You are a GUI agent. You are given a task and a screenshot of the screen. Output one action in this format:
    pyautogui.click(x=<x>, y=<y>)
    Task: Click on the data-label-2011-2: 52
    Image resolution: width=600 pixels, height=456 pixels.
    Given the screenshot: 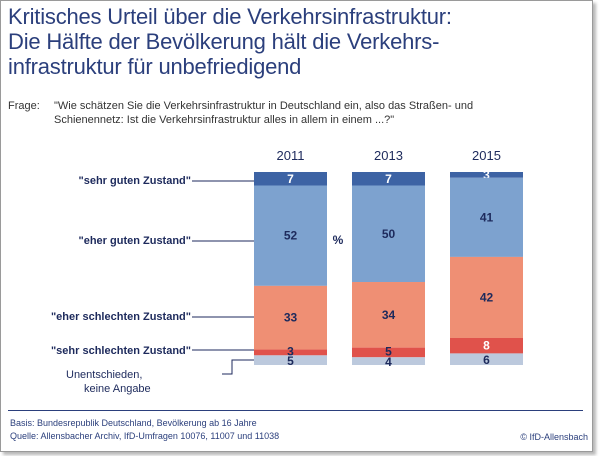 What is the action you would take?
    pyautogui.click(x=291, y=236)
    